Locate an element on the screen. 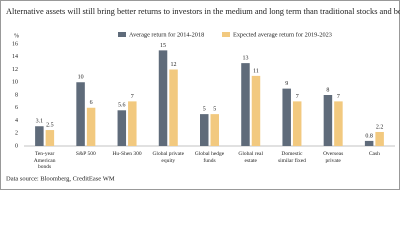 The height and width of the screenshot is (240, 400). y-tick-label: 4 is located at coordinates (16, 121).